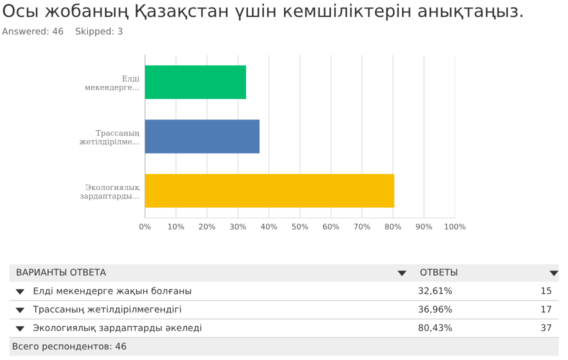  I want to click on text: ОТВЕТЫ, so click(439, 272).